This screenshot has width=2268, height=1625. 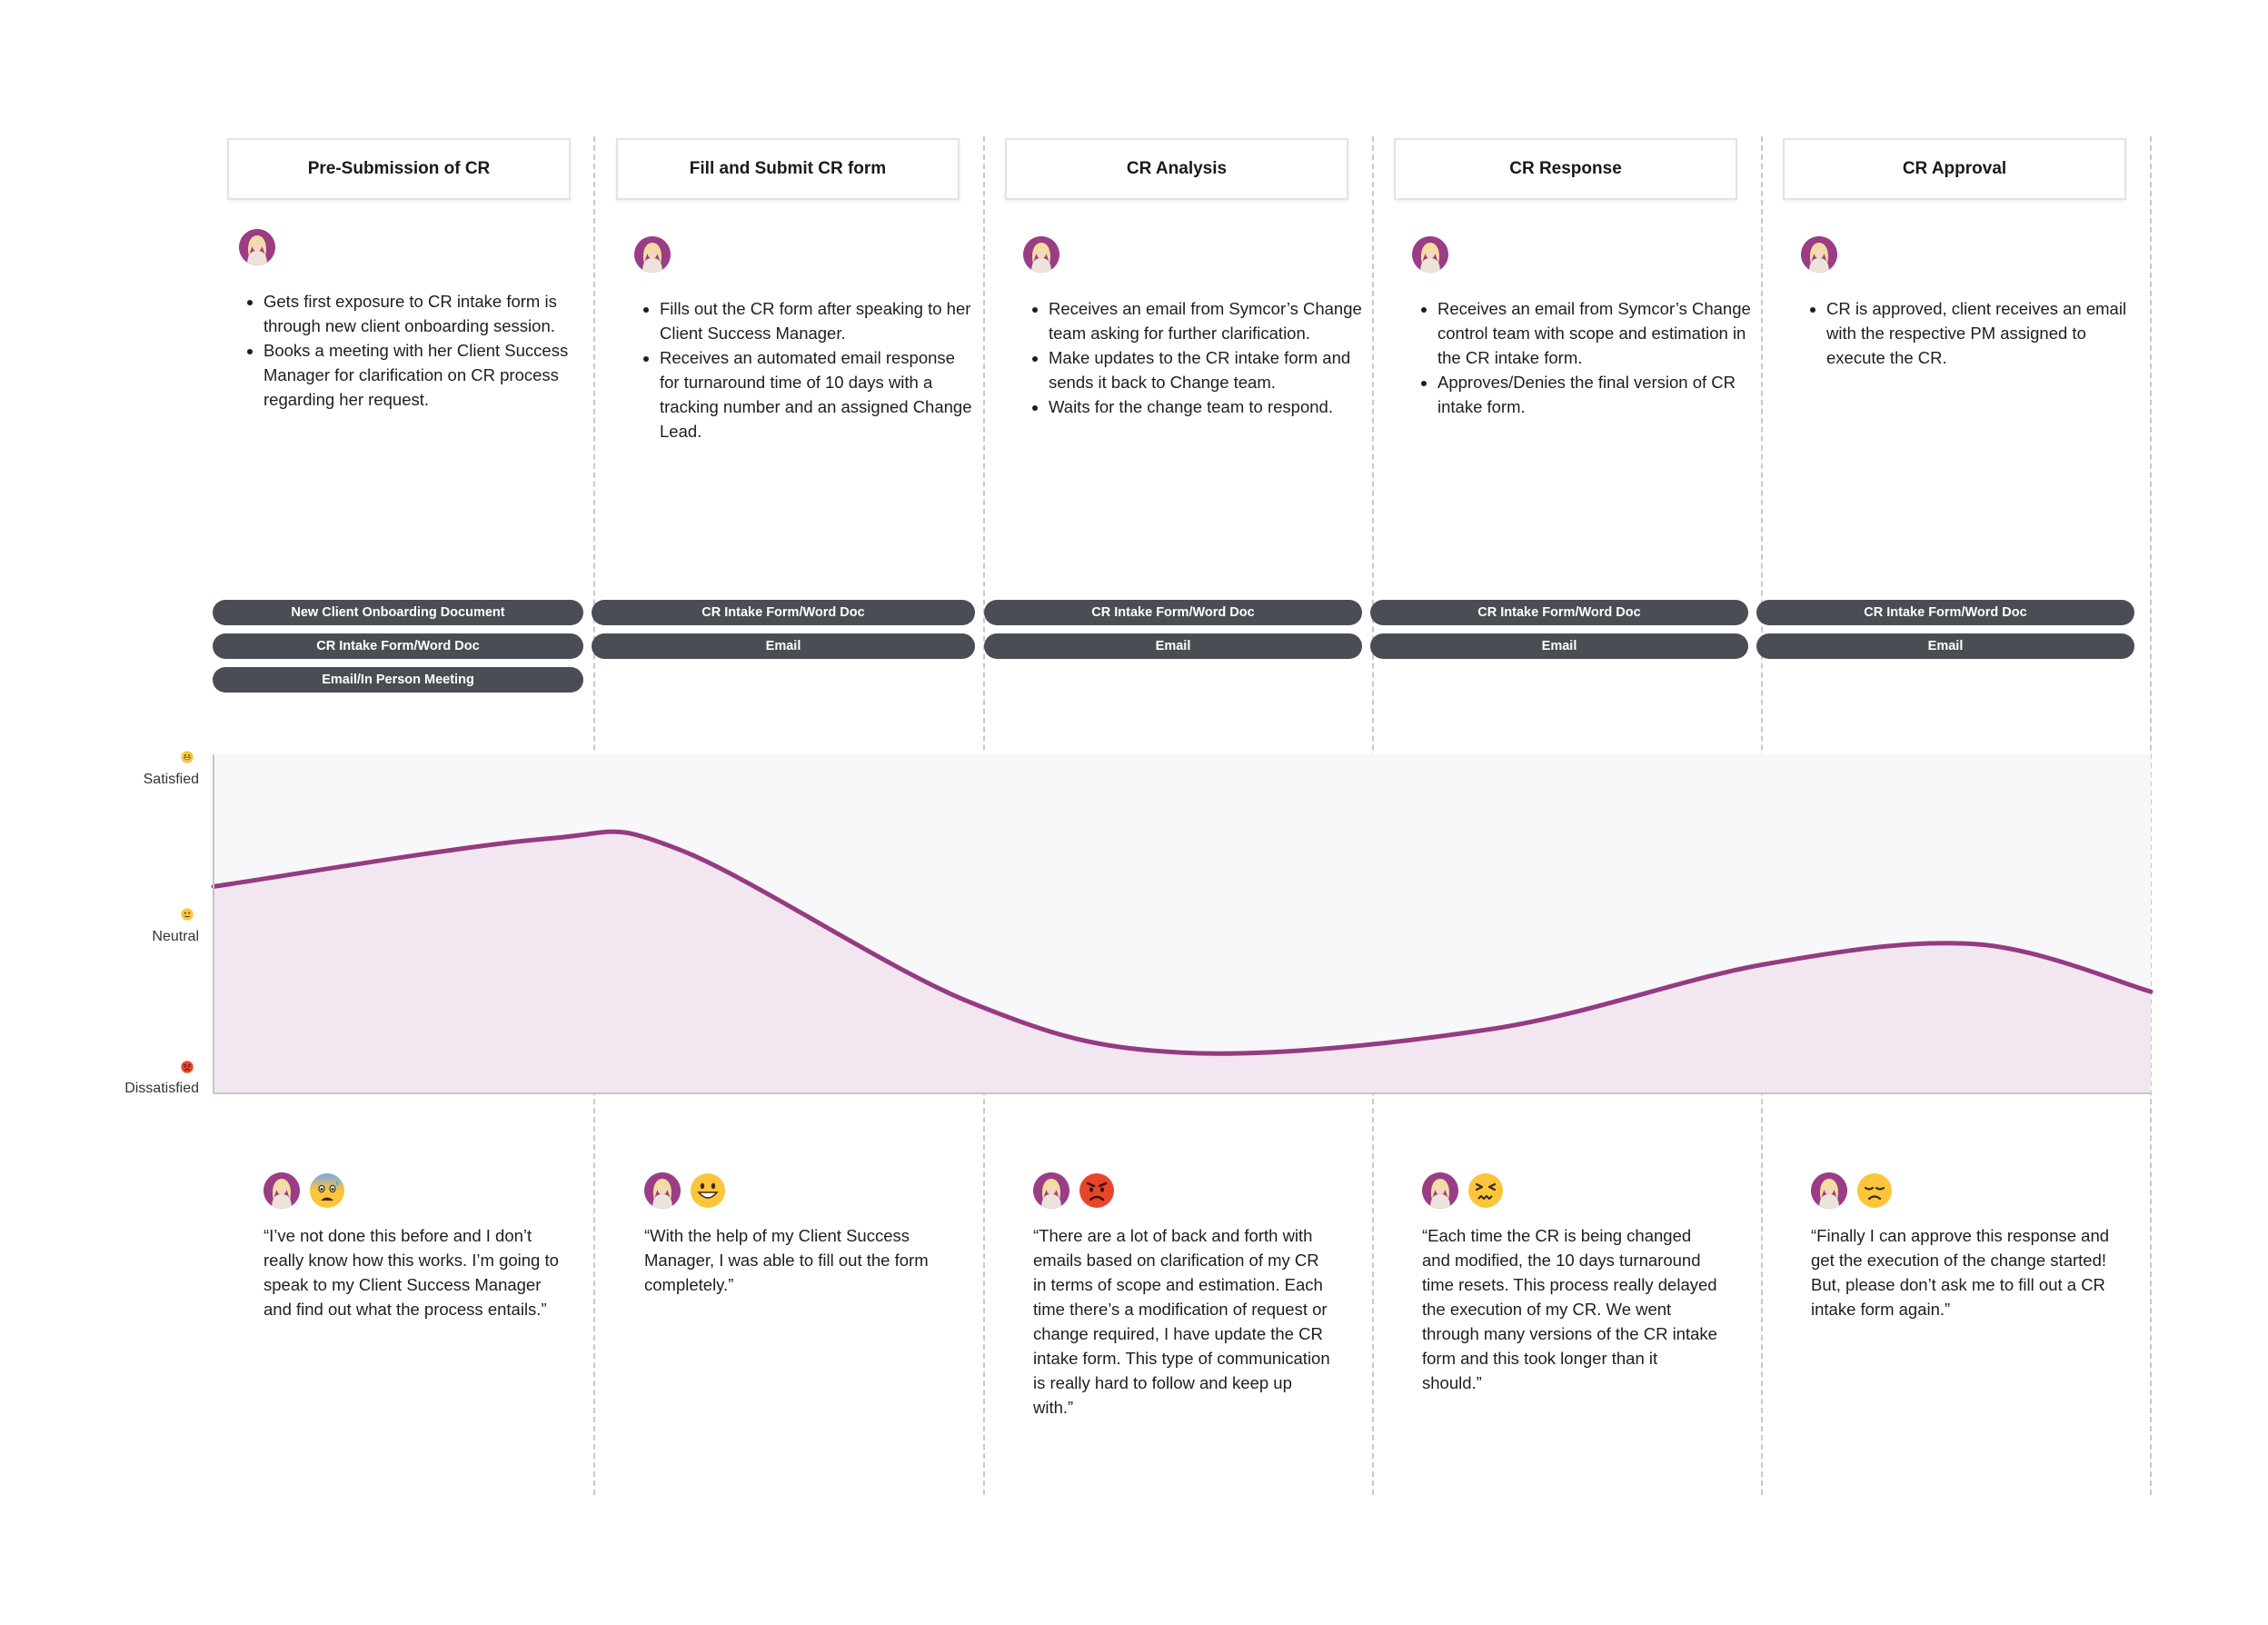 What do you see at coordinates (171, 779) in the screenshot?
I see `y-label-satisfied: Satisfied` at bounding box center [171, 779].